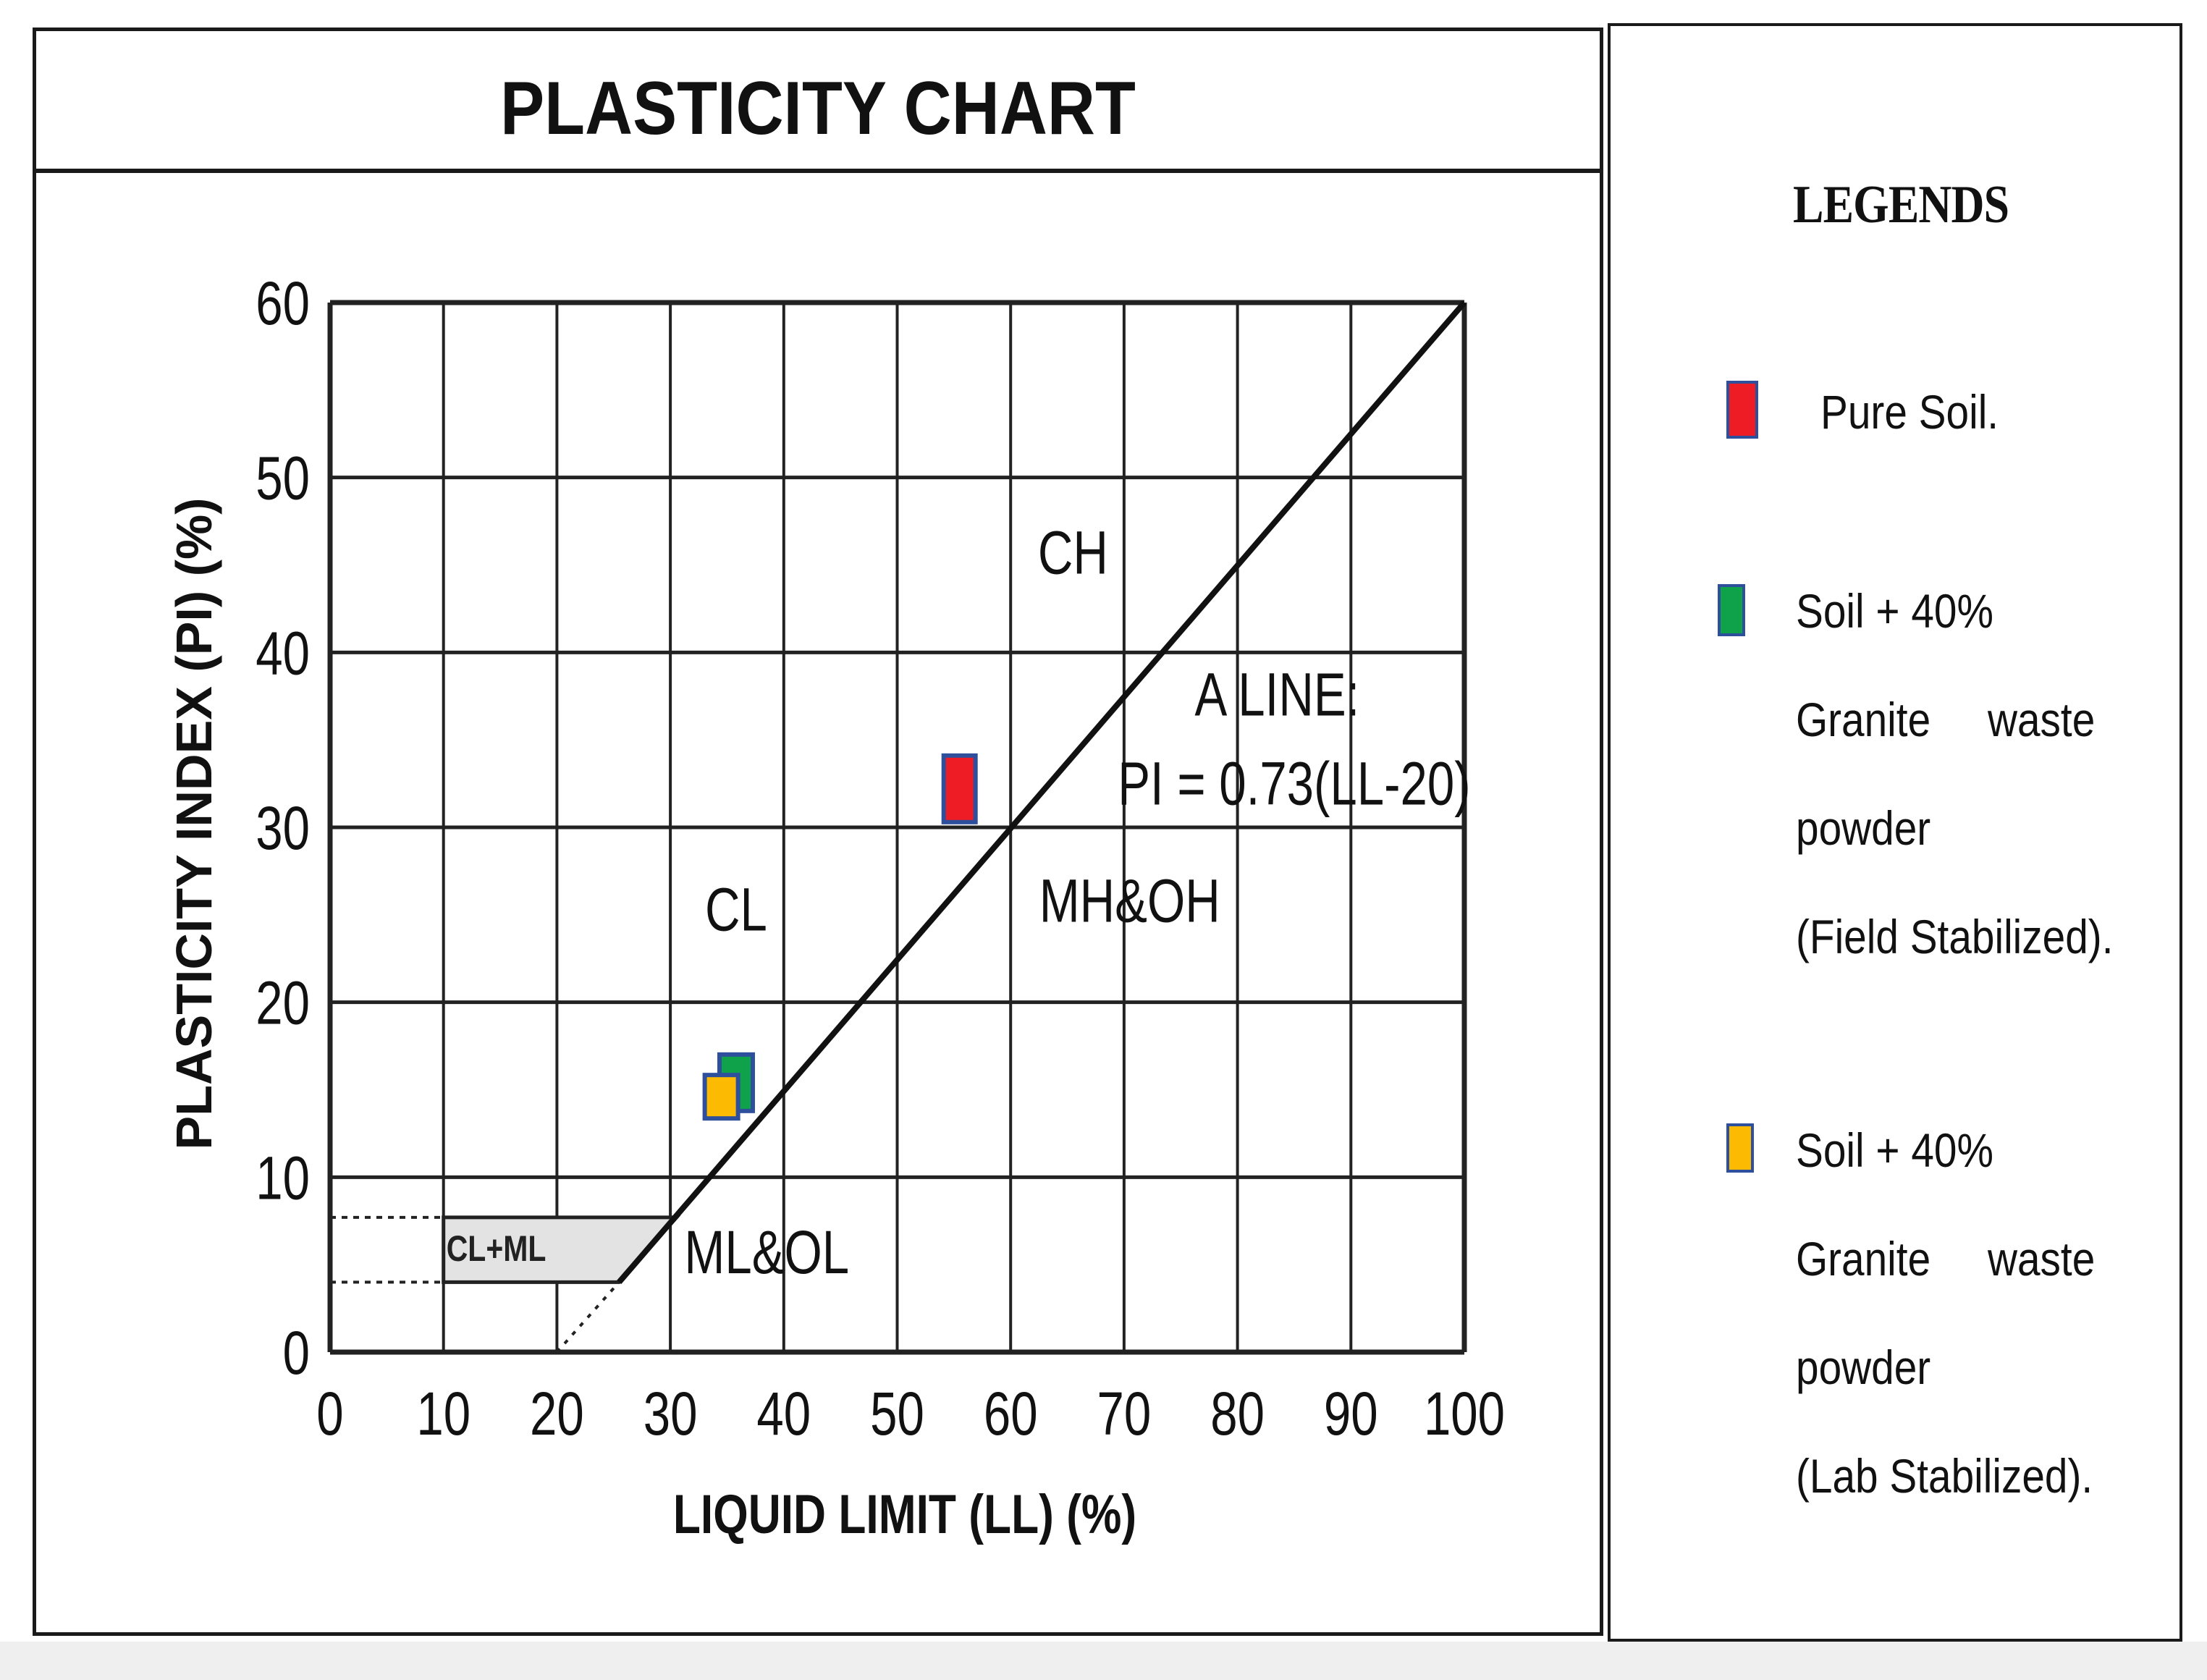 The height and width of the screenshot is (1680, 2207). What do you see at coordinates (1237, 1414) in the screenshot?
I see `x-tick-label: 80` at bounding box center [1237, 1414].